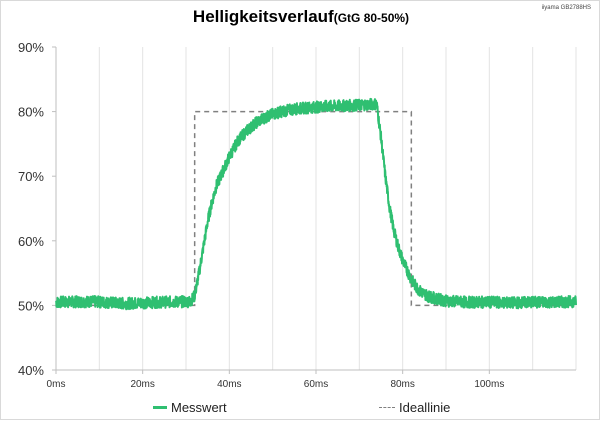 Image resolution: width=600 pixels, height=421 pixels. I want to click on y-tick-label: 50%, so click(31, 305).